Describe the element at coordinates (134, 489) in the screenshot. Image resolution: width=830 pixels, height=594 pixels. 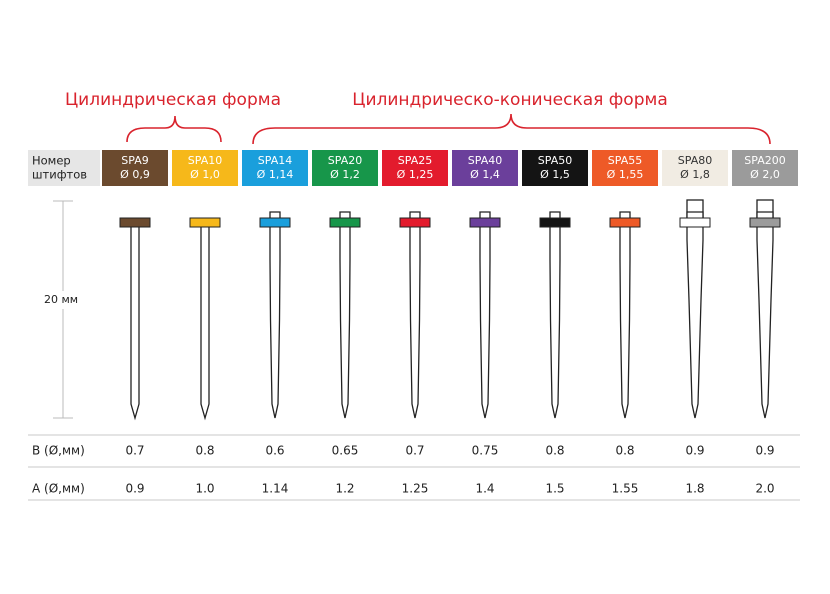
I see `a-value: 0.9` at that location.